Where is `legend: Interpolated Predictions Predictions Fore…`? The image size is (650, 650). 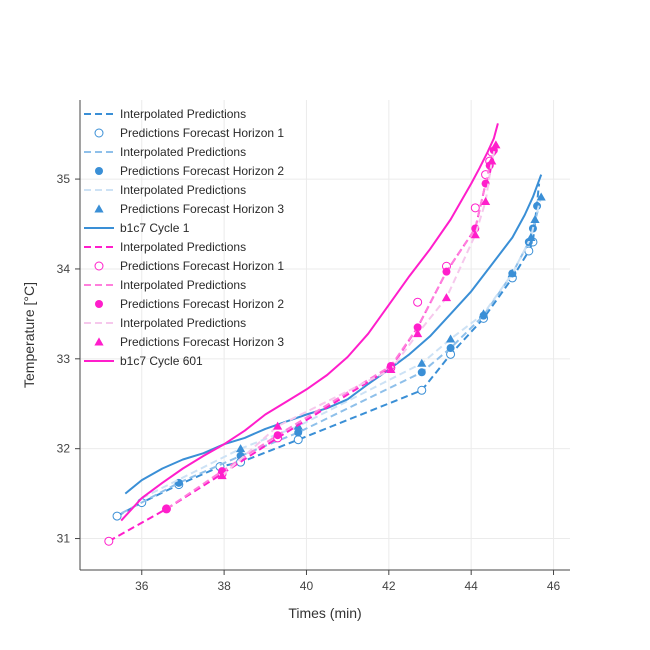
legend: Interpolated Predictions Predictions Fore… is located at coordinates (184, 237).